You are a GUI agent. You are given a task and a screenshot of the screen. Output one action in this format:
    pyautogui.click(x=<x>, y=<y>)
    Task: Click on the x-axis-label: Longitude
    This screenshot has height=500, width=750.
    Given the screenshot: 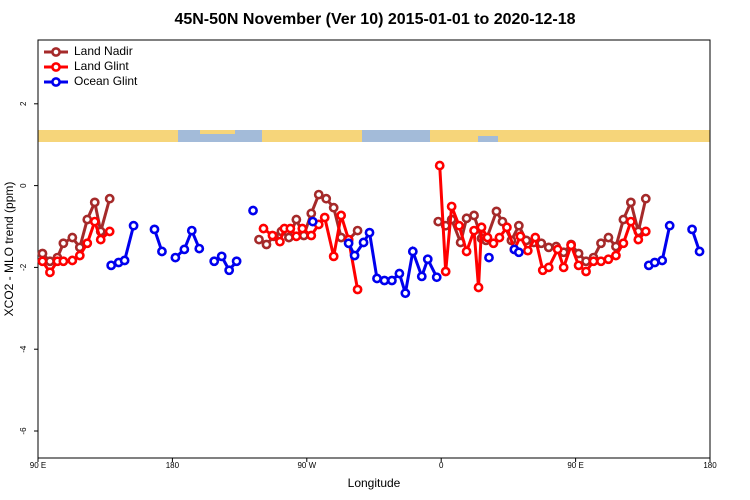 What is the action you would take?
    pyautogui.click(x=374, y=483)
    